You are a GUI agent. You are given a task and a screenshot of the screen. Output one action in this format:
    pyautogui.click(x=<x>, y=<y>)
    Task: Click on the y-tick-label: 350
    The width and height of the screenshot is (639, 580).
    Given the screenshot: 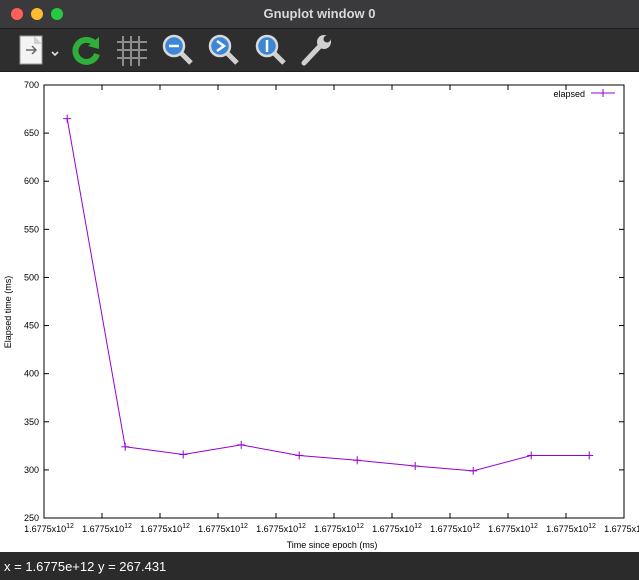 What is the action you would take?
    pyautogui.click(x=31, y=422)
    